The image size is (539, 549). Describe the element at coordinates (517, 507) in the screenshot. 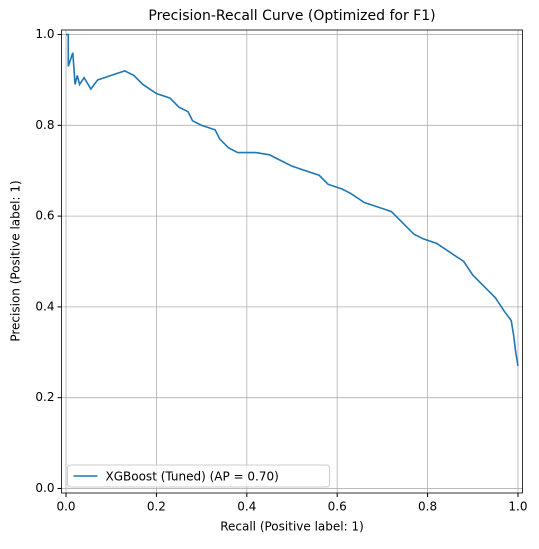

I see `x-tick-label: 1.0` at that location.